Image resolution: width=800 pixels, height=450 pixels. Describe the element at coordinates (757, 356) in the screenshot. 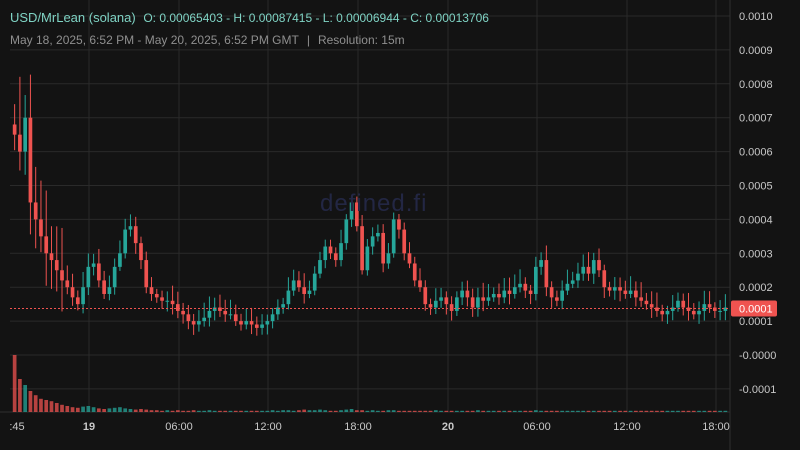

I see `y-tick-label: -0.0000` at that location.